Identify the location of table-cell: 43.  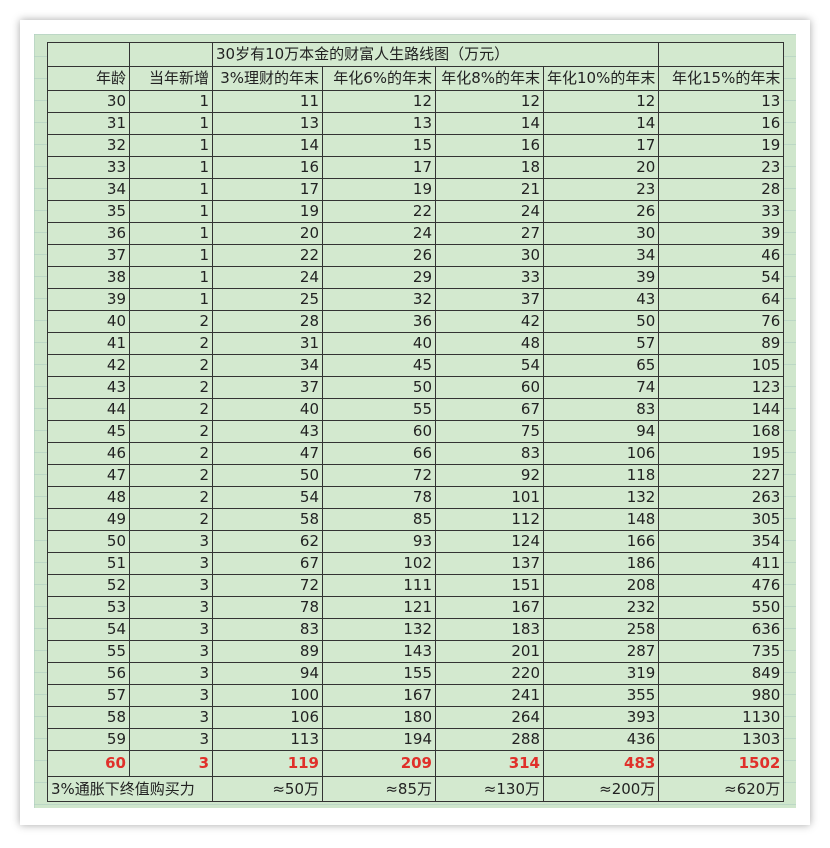
(88, 387).